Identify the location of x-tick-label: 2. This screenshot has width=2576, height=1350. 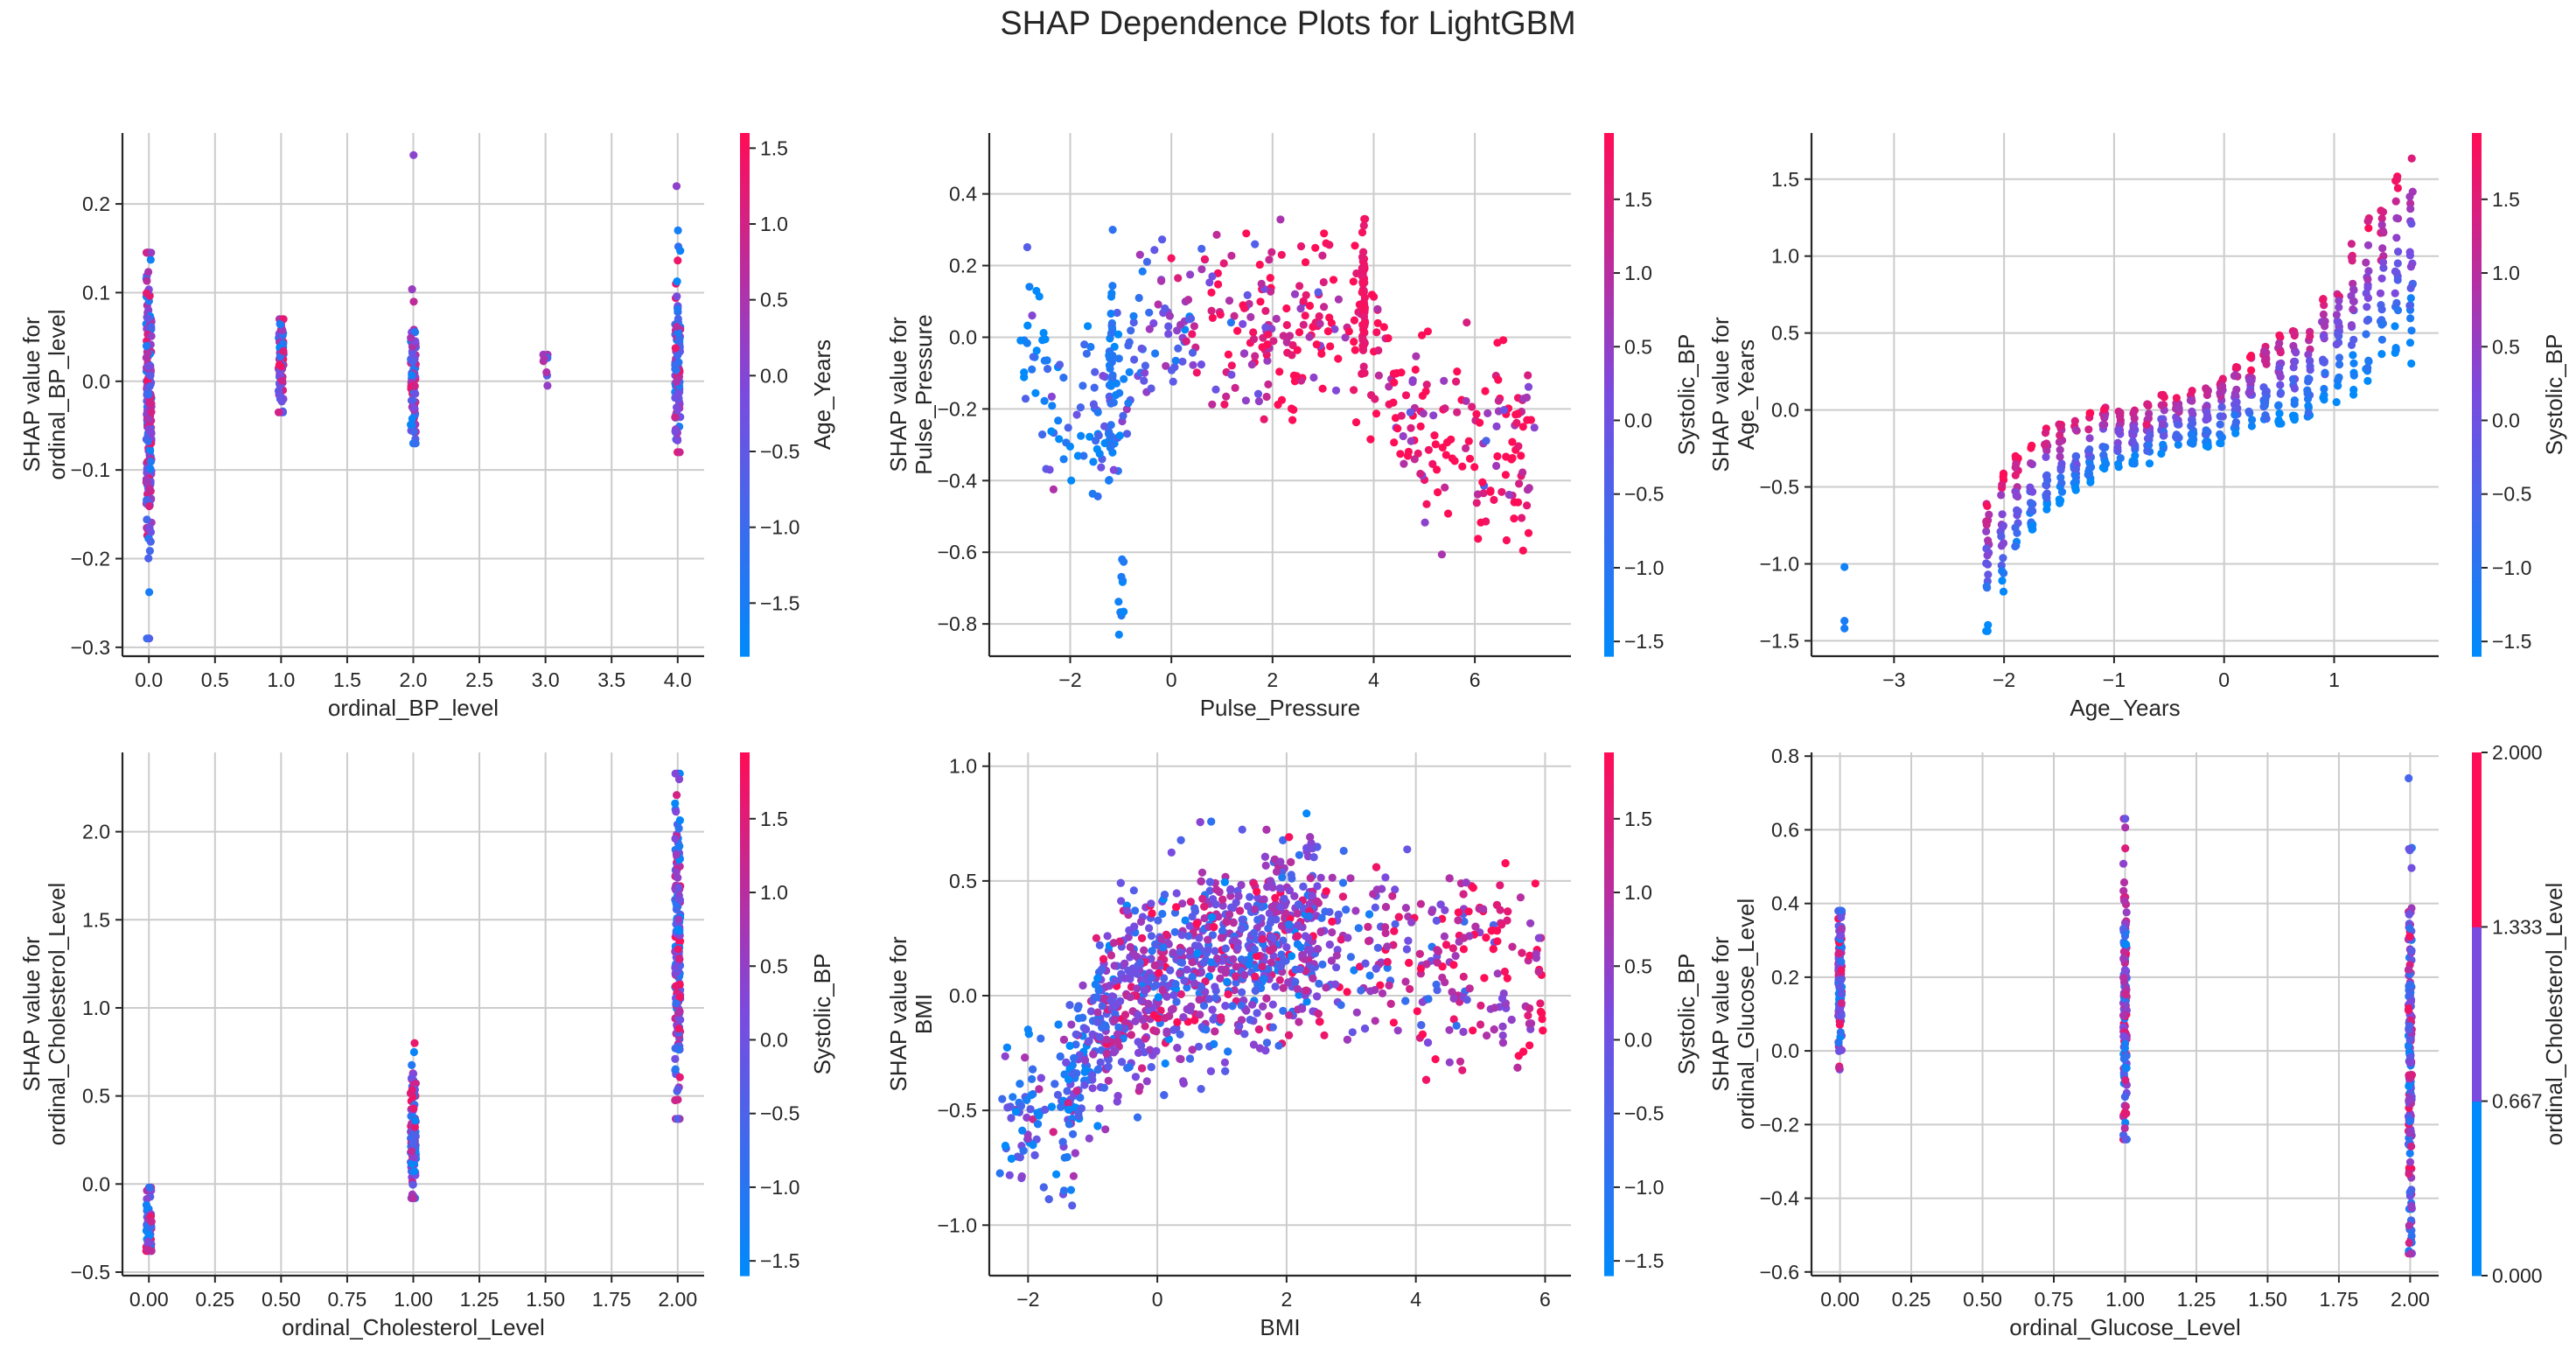
(1272, 679).